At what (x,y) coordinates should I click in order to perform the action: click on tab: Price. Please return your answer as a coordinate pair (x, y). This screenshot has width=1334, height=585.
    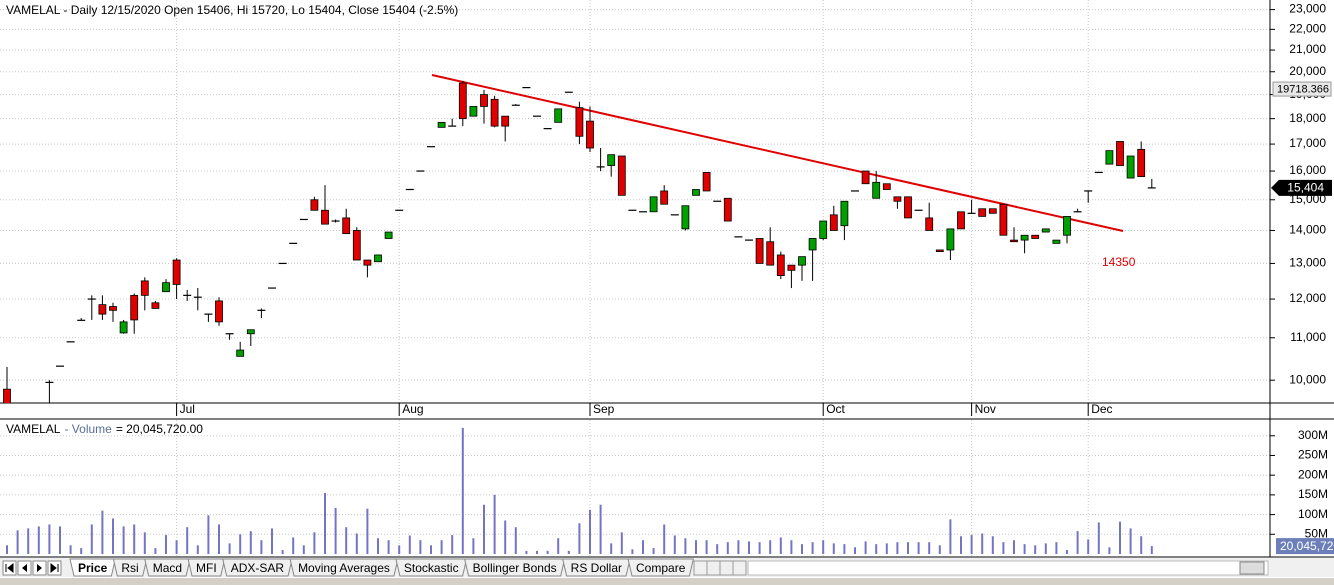
    Looking at the image, I should click on (92, 567).